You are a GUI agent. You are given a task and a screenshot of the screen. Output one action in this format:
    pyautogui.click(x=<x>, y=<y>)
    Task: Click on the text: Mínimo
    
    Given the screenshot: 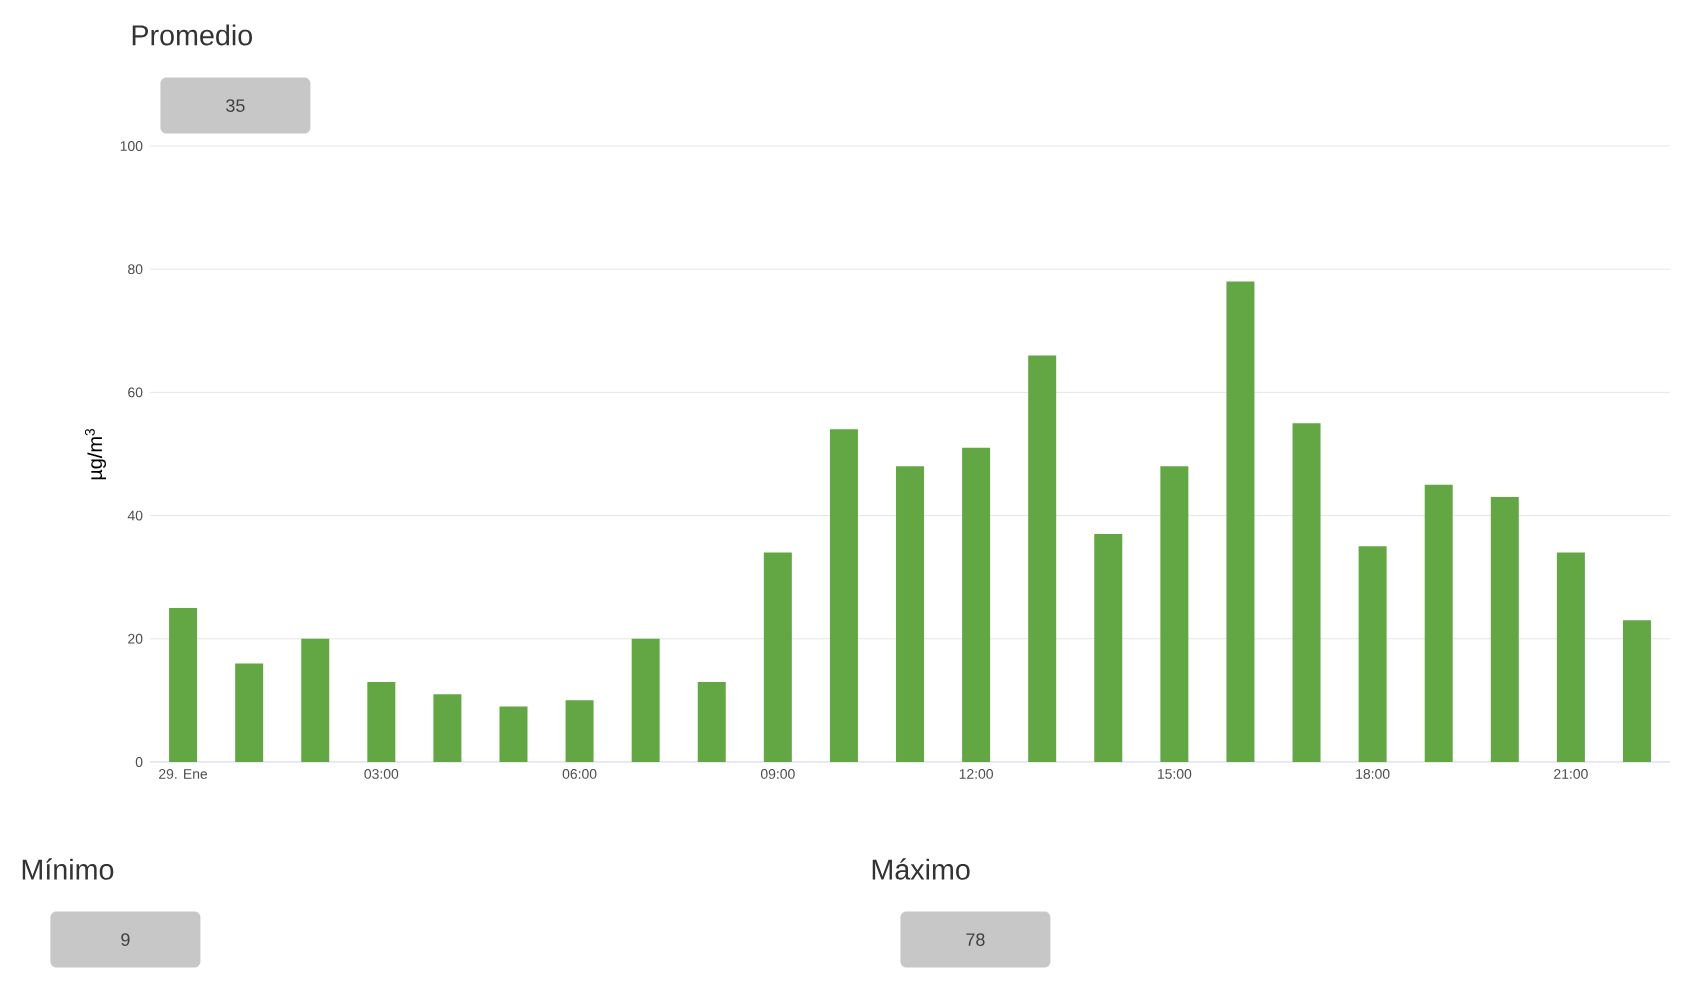 What is the action you would take?
    pyautogui.click(x=68, y=869)
    